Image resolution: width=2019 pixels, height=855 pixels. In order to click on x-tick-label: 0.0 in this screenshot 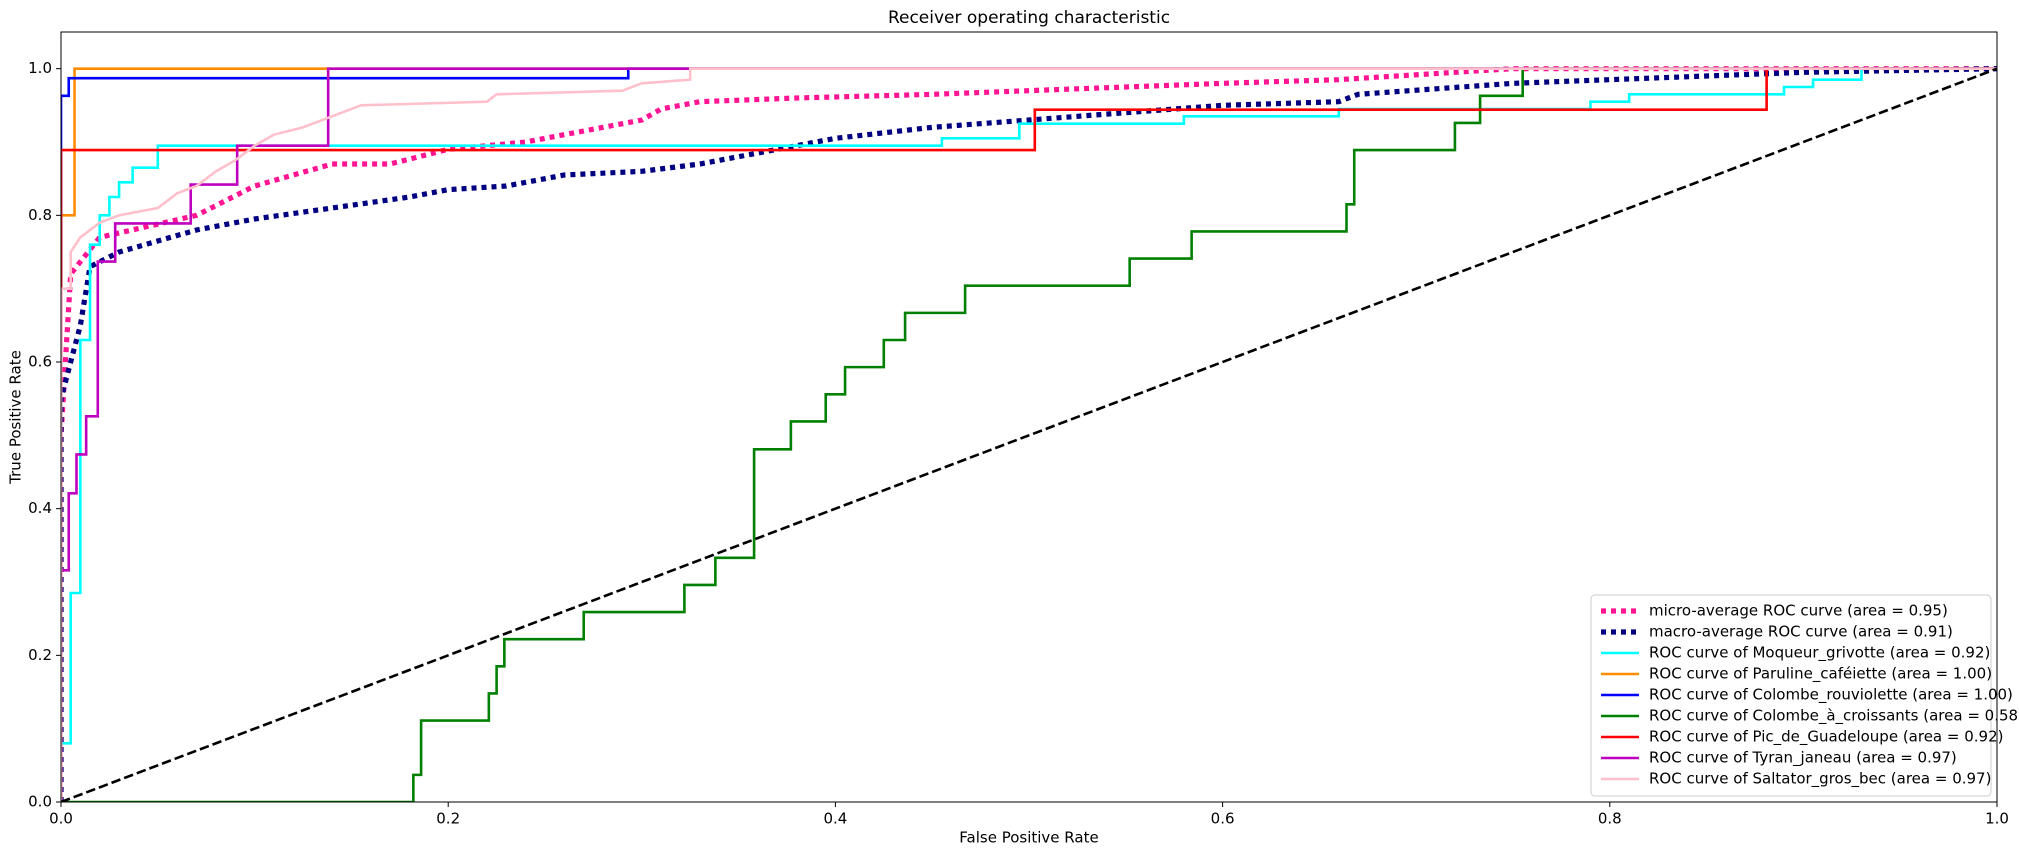, I will do `click(61, 819)`.